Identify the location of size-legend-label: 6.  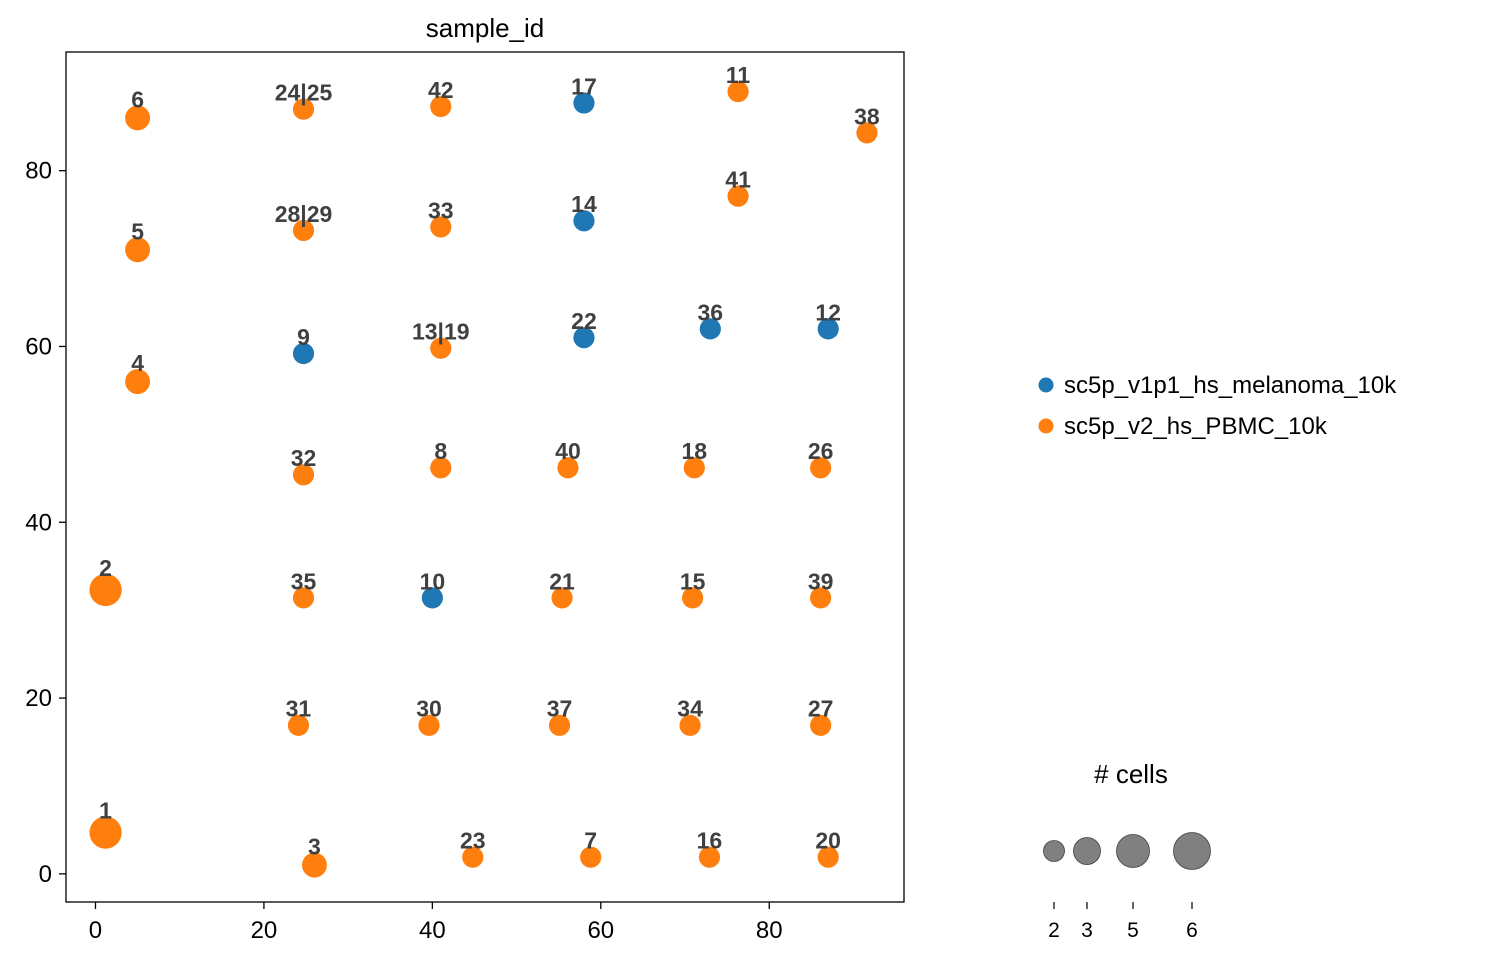
(1192, 930).